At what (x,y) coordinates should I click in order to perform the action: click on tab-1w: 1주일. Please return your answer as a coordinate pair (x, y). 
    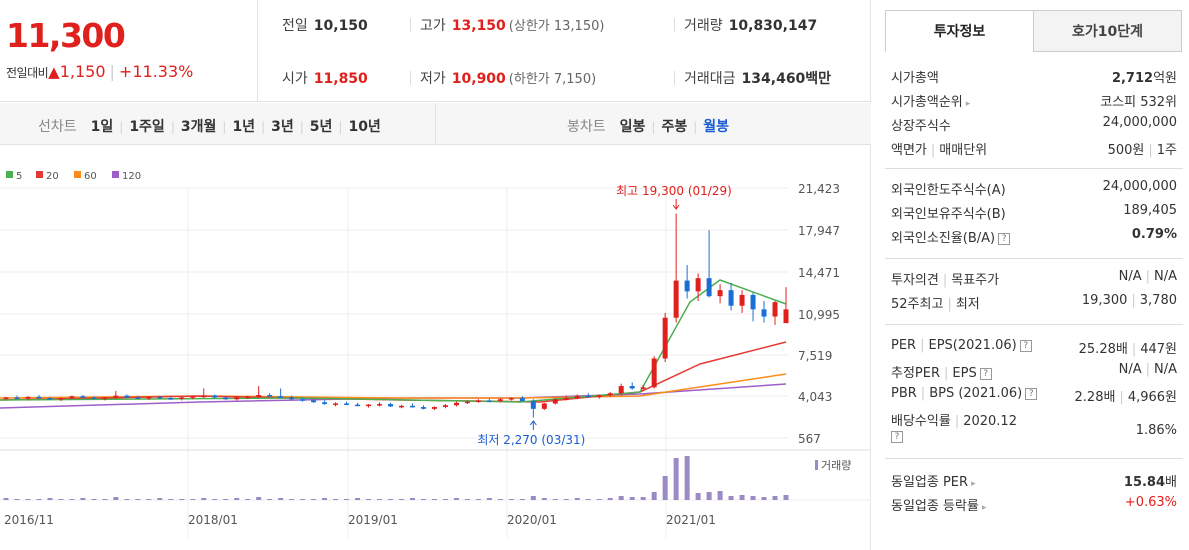
    Looking at the image, I should click on (147, 127).